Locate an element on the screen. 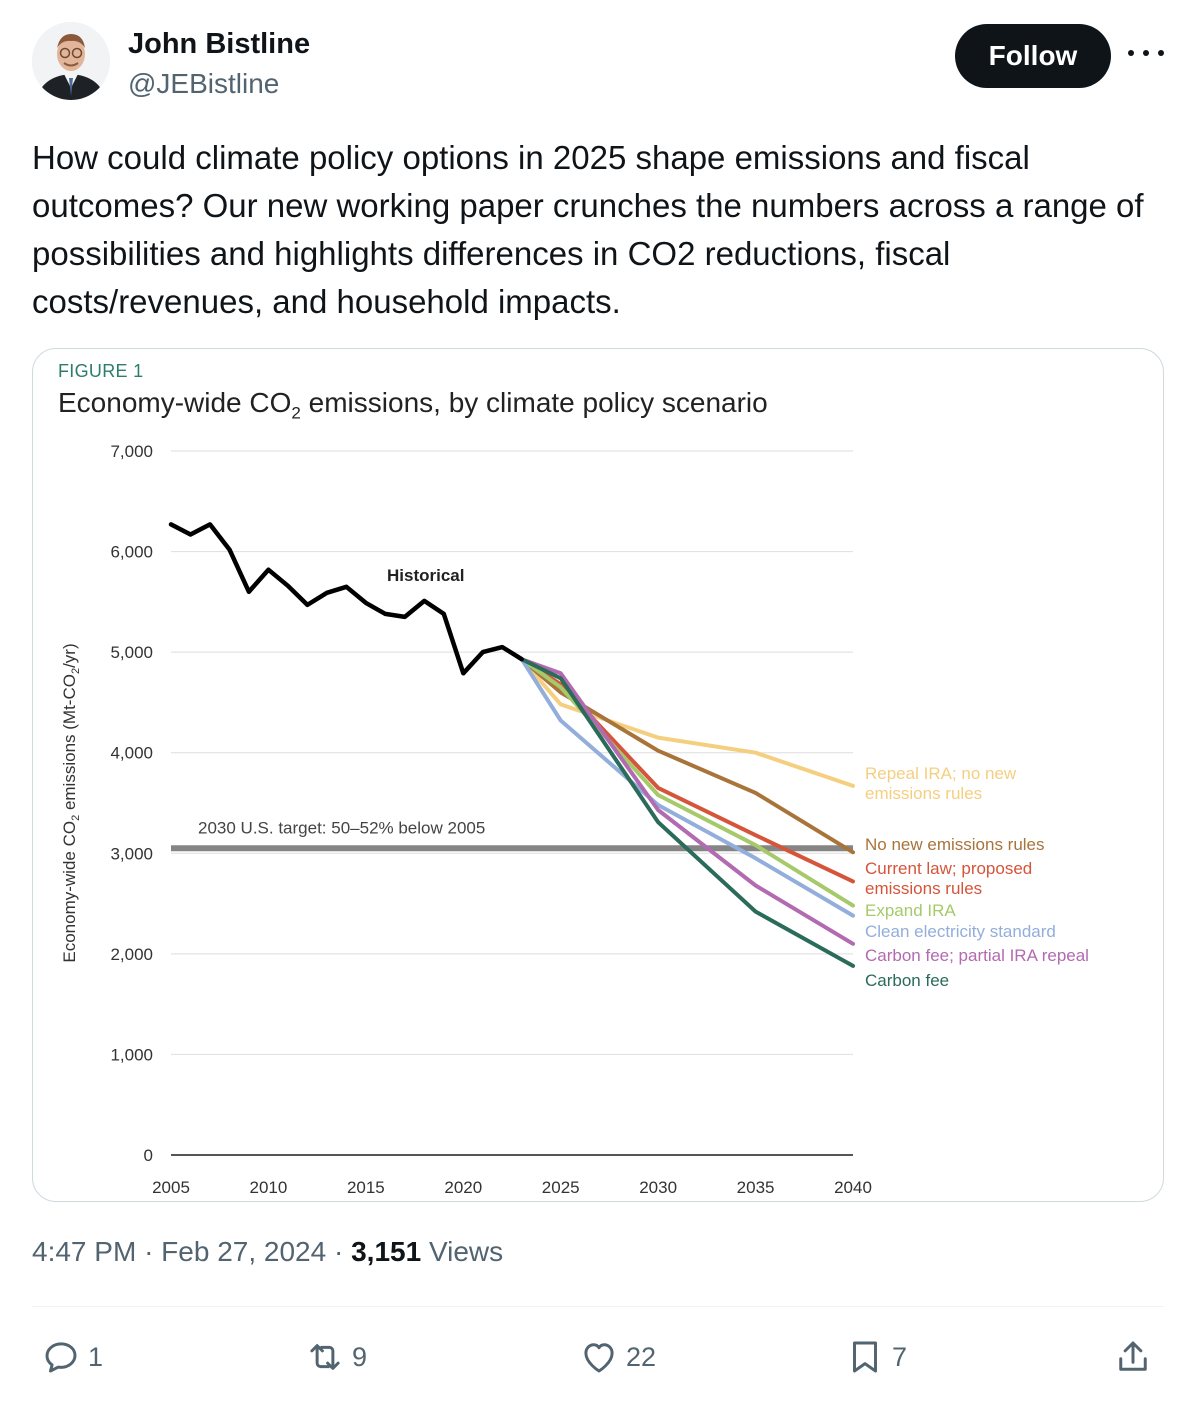 Image resolution: width=1196 pixels, height=1402 pixels. follow-button: Follow is located at coordinates (1033, 56).